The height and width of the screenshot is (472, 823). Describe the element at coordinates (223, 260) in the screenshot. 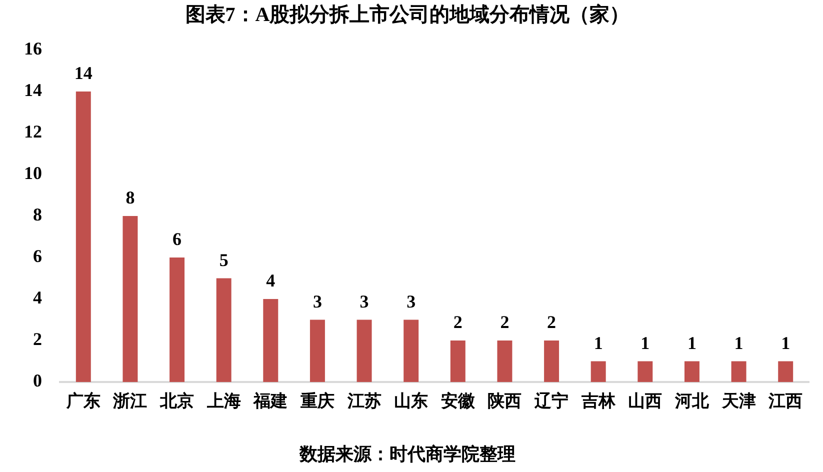

I see `data-label: 5` at that location.